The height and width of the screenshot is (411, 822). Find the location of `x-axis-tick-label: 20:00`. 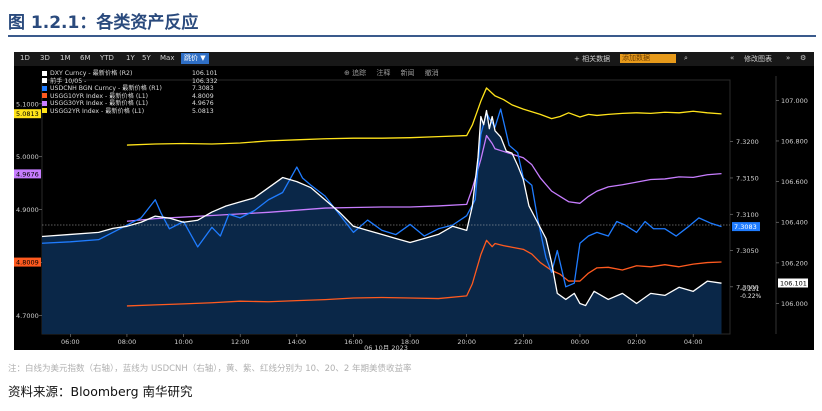

x-axis-tick-label: 20:00 is located at coordinates (466, 342).